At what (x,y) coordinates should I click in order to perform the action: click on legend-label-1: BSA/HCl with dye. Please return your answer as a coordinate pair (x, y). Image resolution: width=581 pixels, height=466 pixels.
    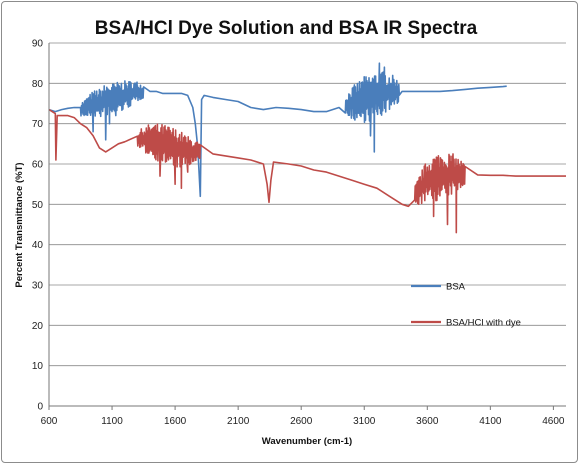
    Looking at the image, I should click on (483, 323).